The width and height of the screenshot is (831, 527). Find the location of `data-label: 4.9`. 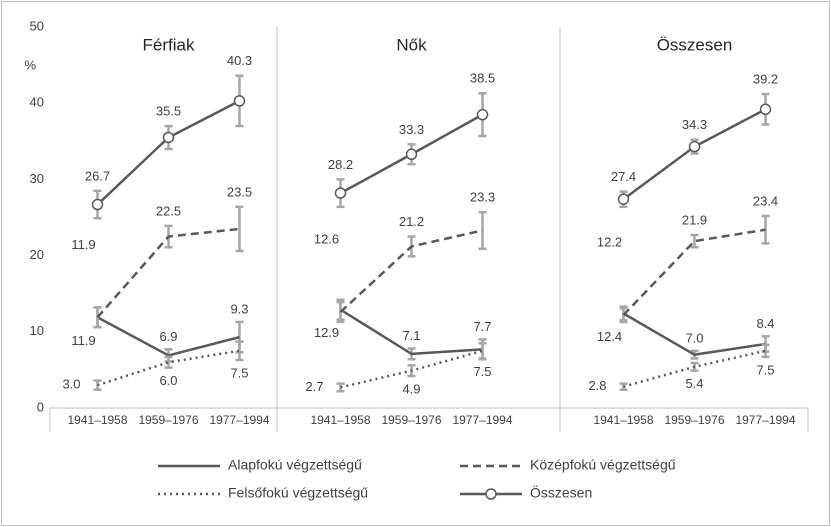

data-label: 4.9 is located at coordinates (411, 388).